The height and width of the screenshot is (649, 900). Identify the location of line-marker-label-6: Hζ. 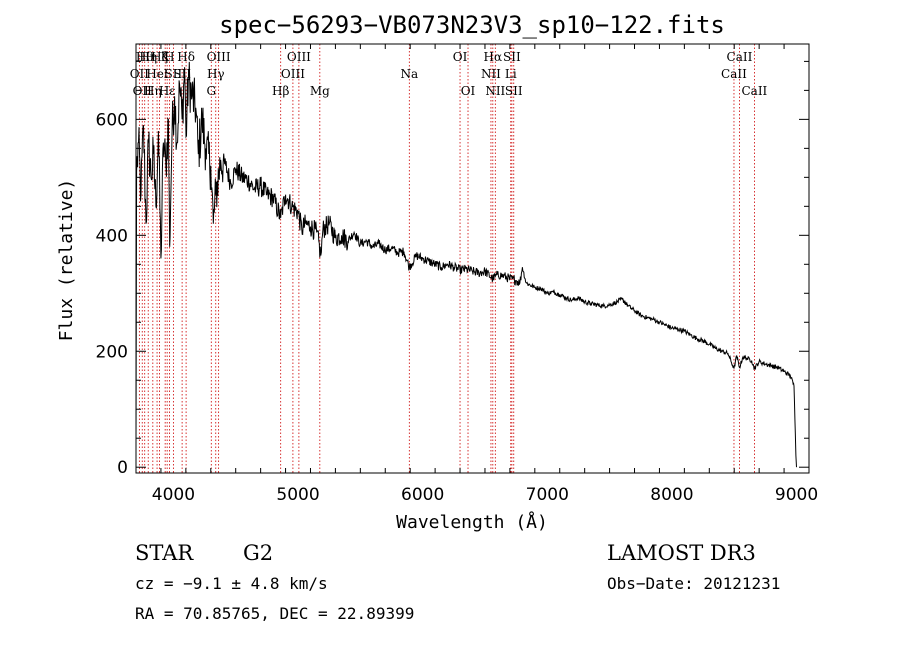
(159, 57).